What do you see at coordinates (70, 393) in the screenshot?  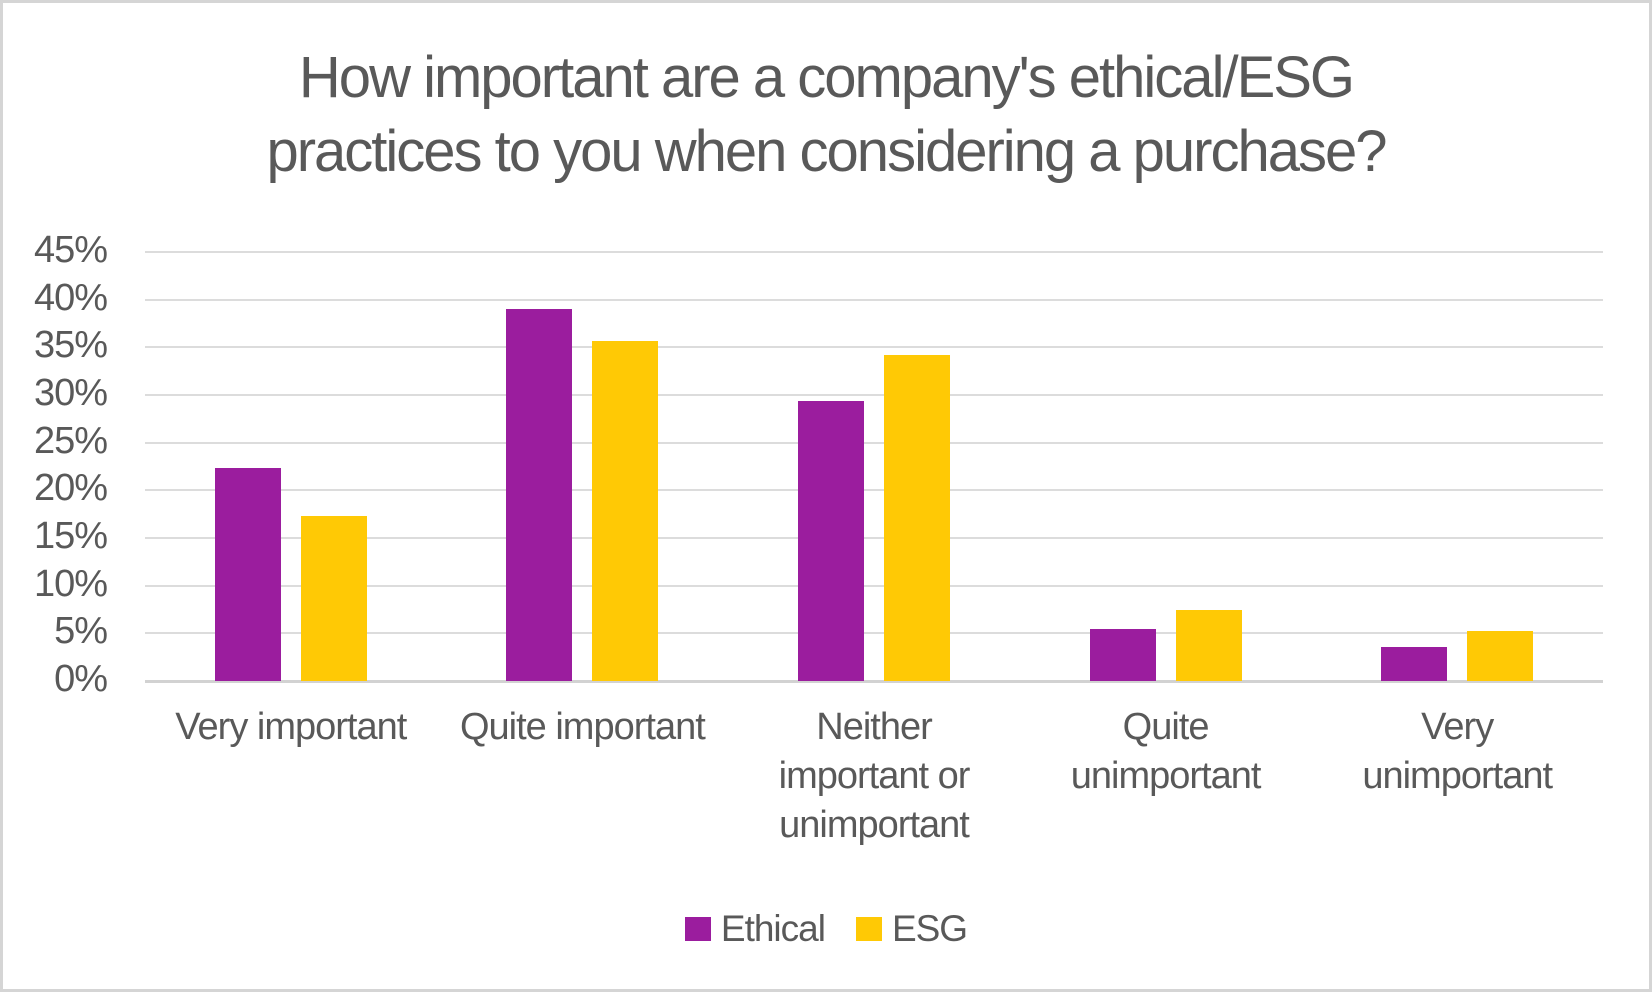 I see `y-axis-tick-label: 30%` at bounding box center [70, 393].